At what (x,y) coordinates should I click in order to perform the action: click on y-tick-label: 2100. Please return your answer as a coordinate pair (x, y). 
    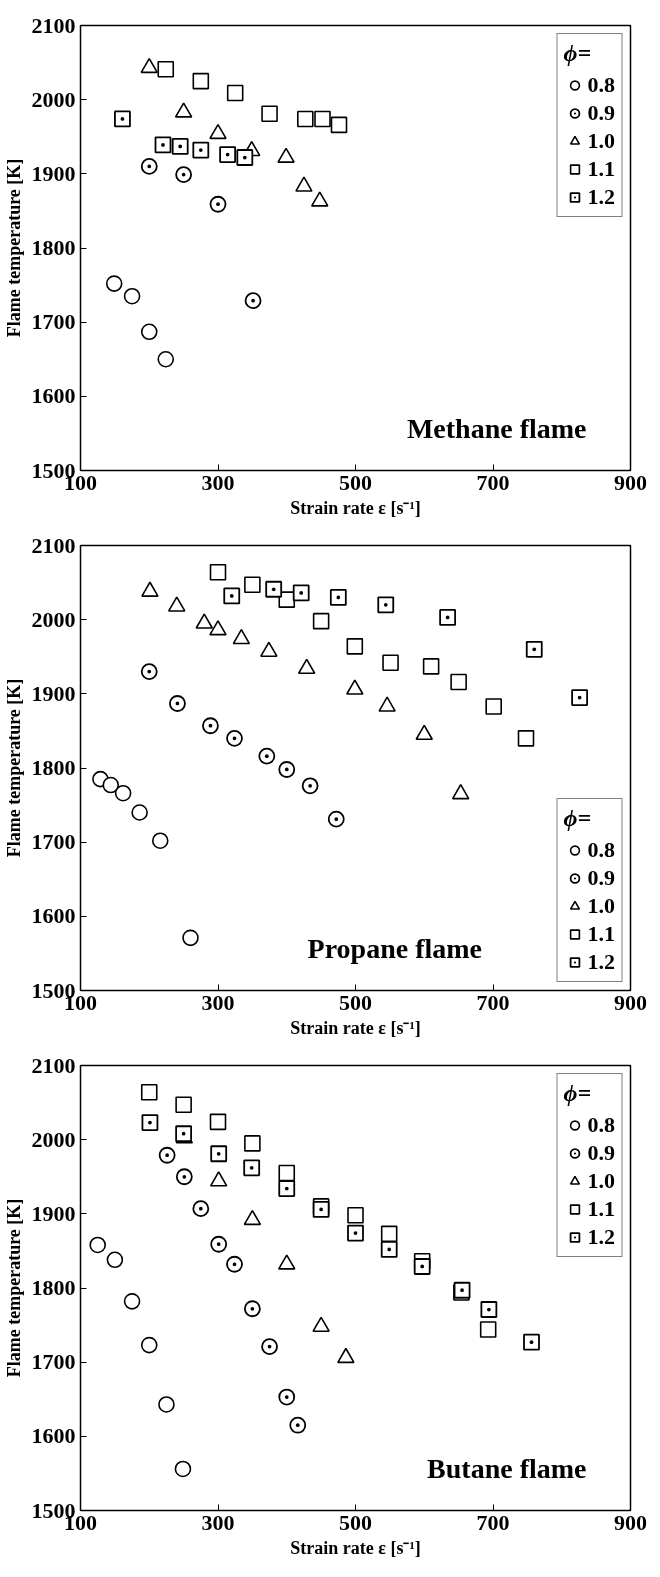
    Looking at the image, I should click on (53, 25).